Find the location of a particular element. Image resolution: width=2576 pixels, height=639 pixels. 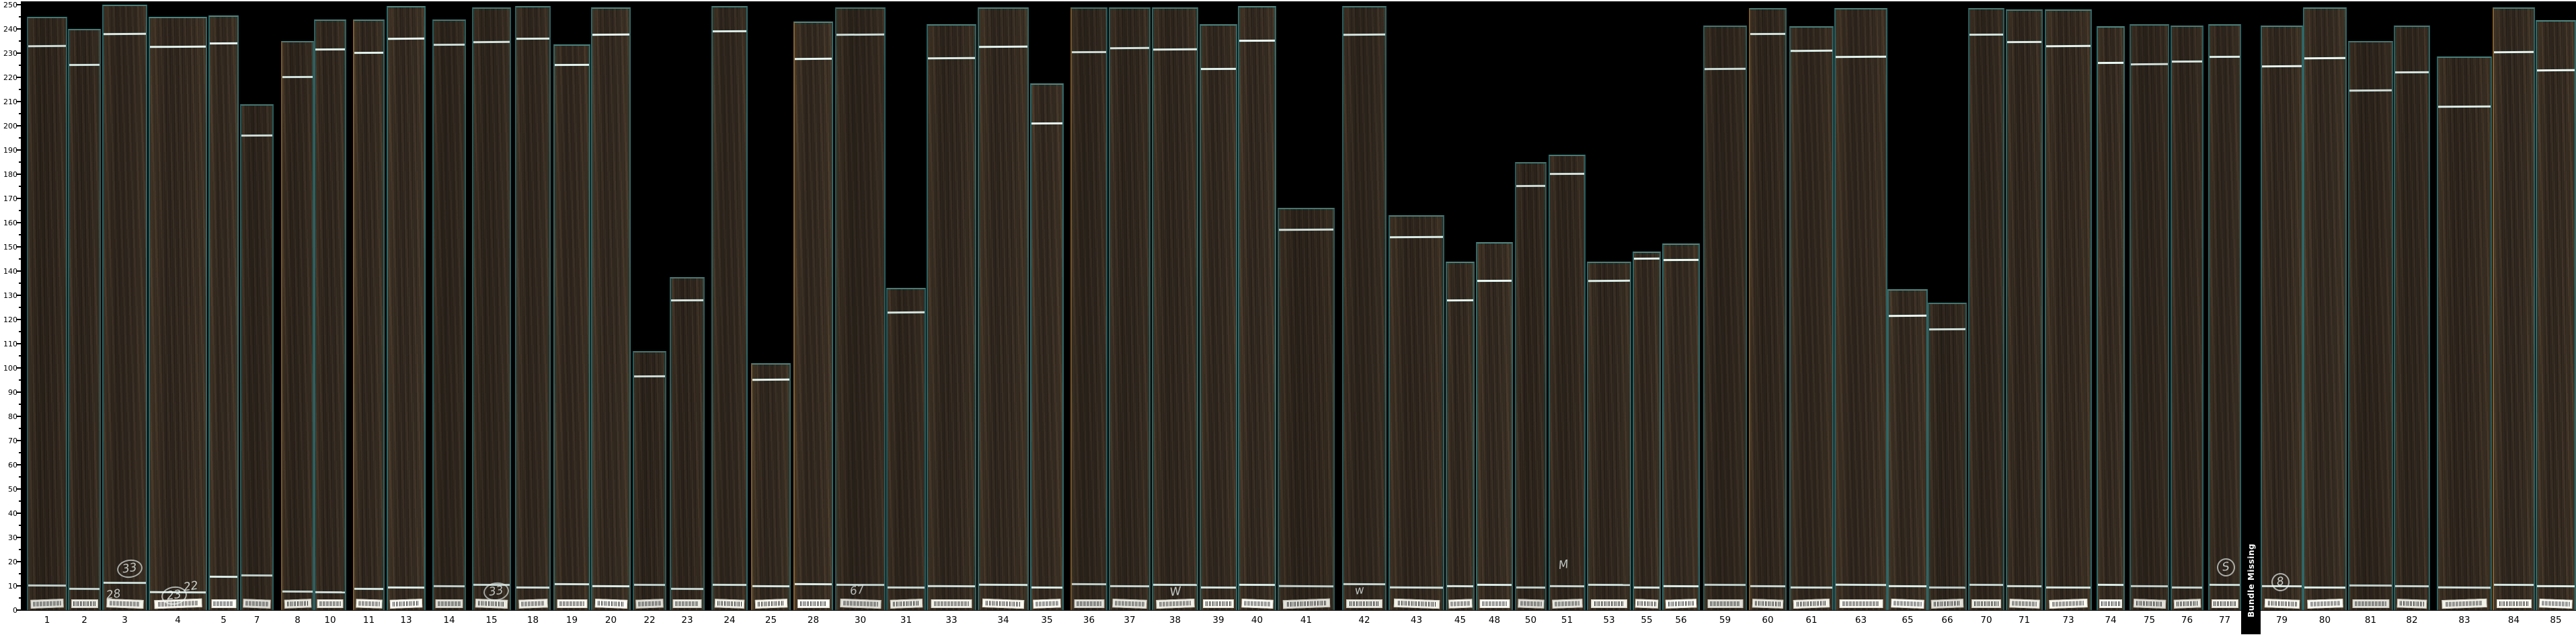

chalk-mark: W is located at coordinates (1175, 592).